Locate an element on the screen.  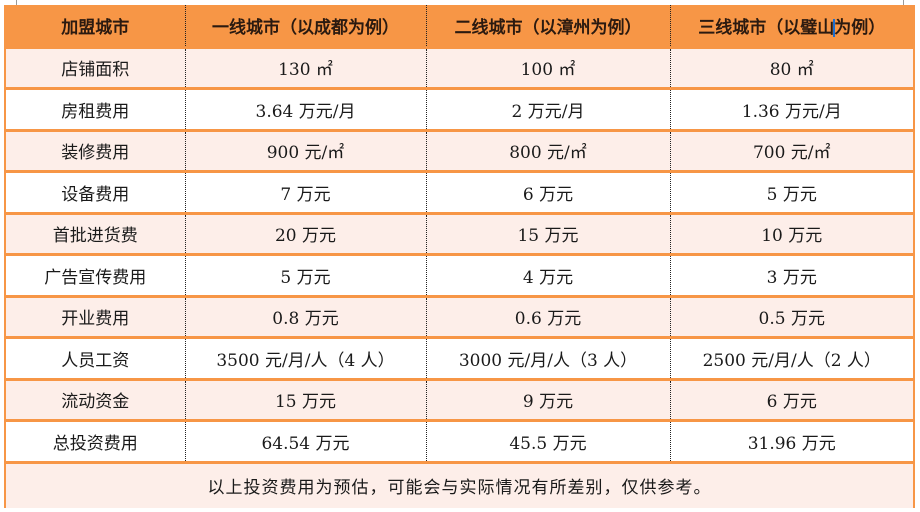
crop-mark-top-right is located at coordinates (903, 2).